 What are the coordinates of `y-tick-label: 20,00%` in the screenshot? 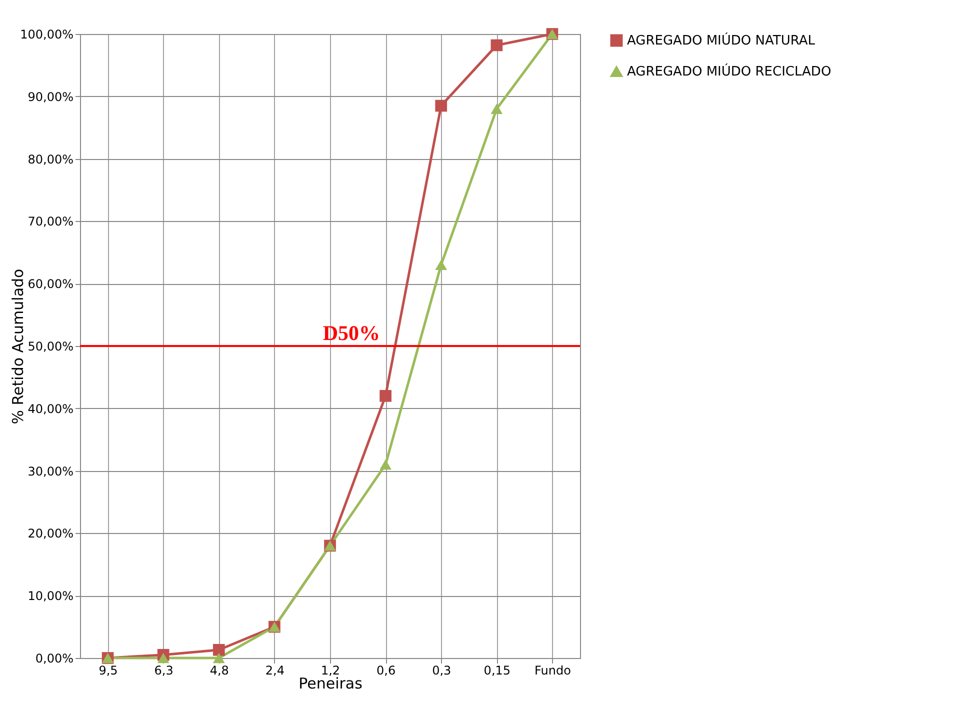 It's located at (51, 533).